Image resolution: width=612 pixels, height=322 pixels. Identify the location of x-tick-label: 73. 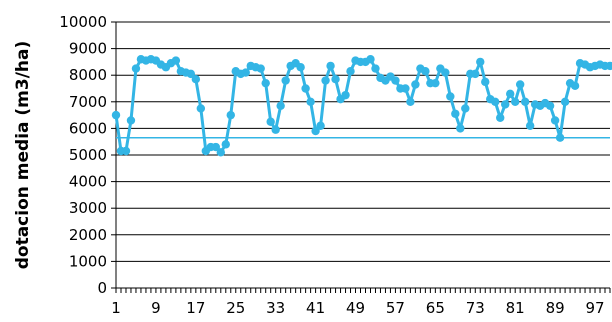
(475, 308).